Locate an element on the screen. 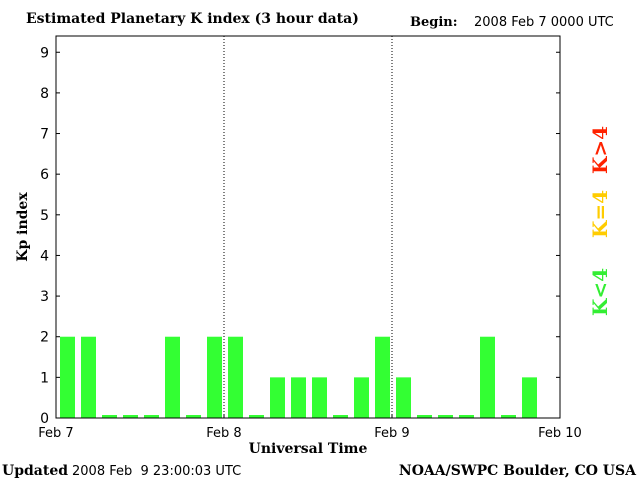 The width and height of the screenshot is (640, 480). source-credit: NOAA/SWPC Boulder, CO USA is located at coordinates (518, 471).